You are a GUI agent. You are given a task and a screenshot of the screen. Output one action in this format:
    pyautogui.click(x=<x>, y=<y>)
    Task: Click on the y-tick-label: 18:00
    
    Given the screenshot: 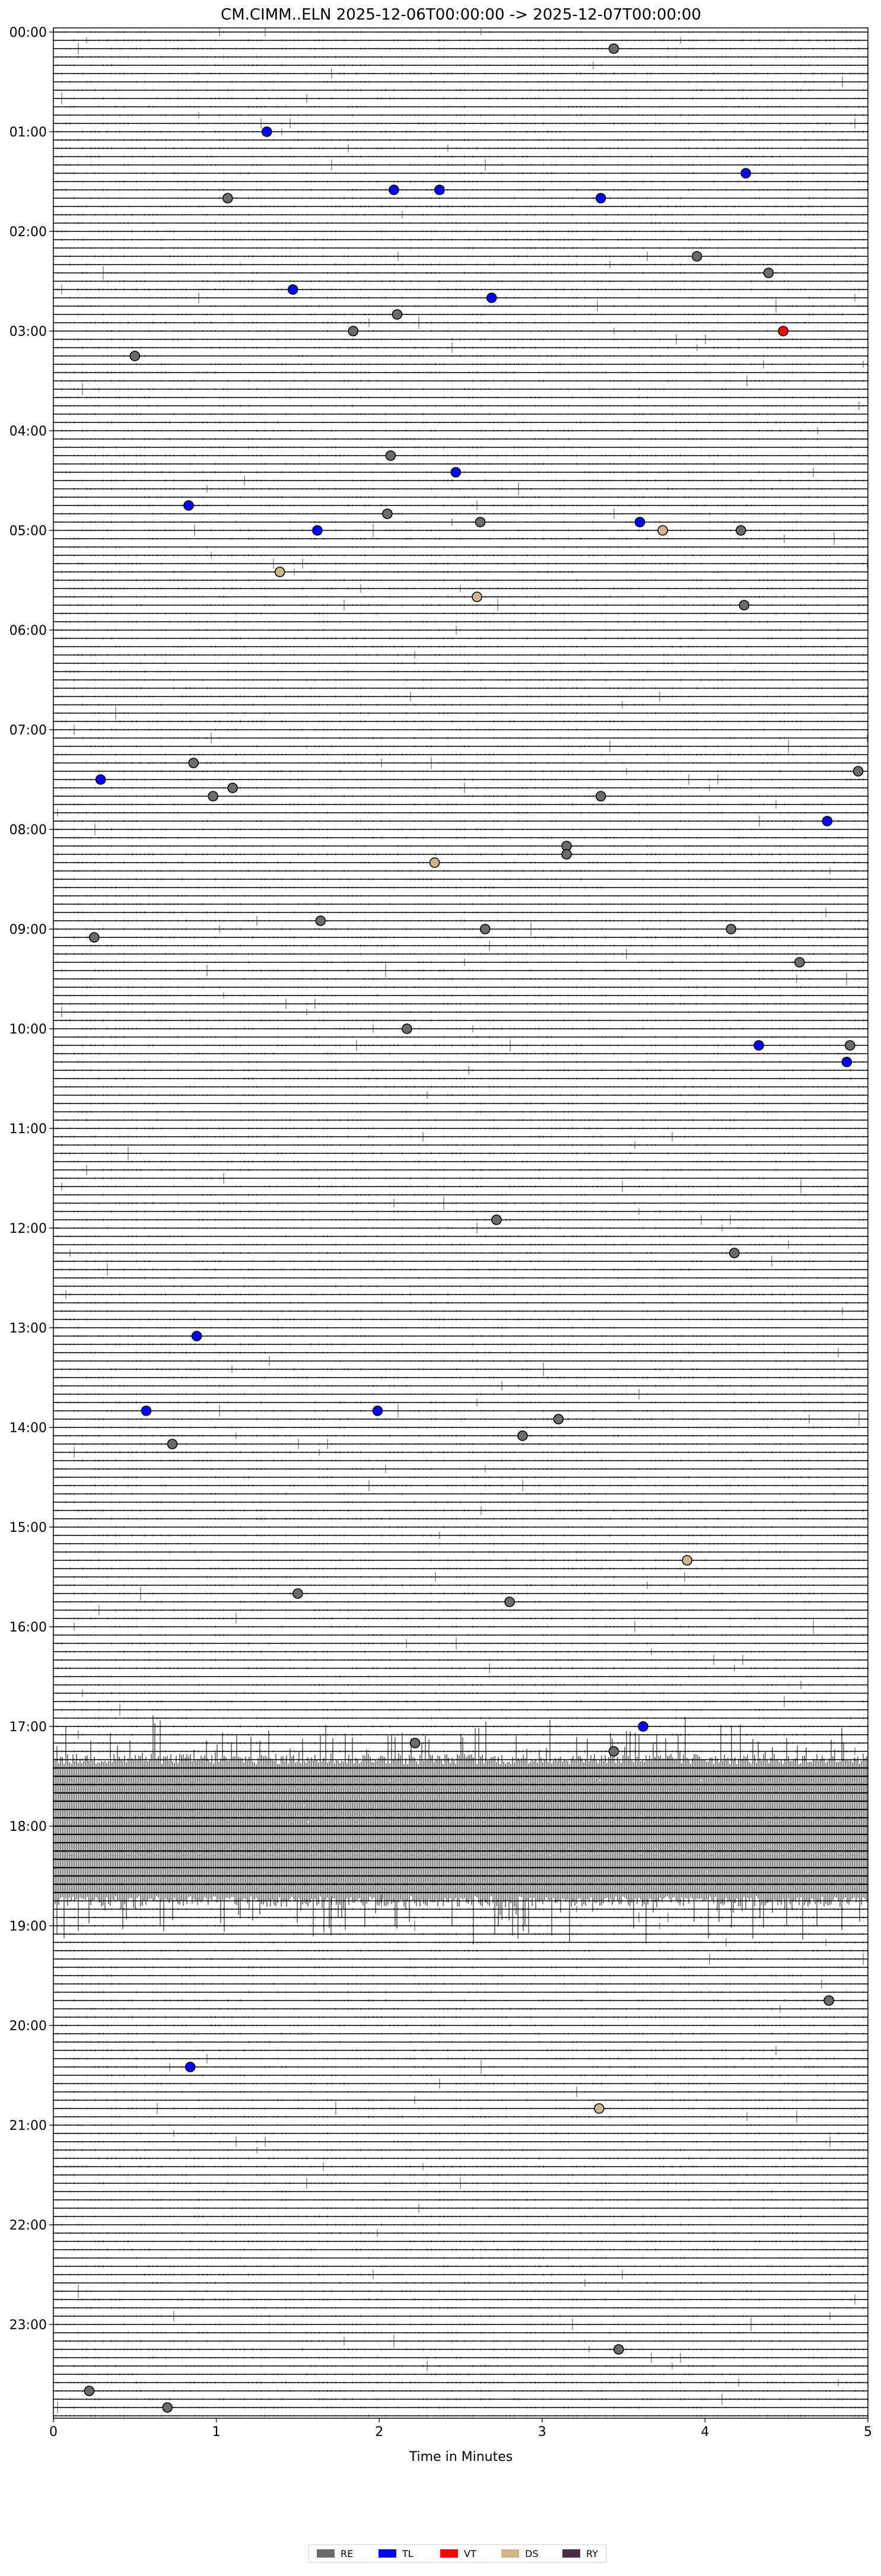 What is the action you would take?
    pyautogui.click(x=28, y=1827)
    